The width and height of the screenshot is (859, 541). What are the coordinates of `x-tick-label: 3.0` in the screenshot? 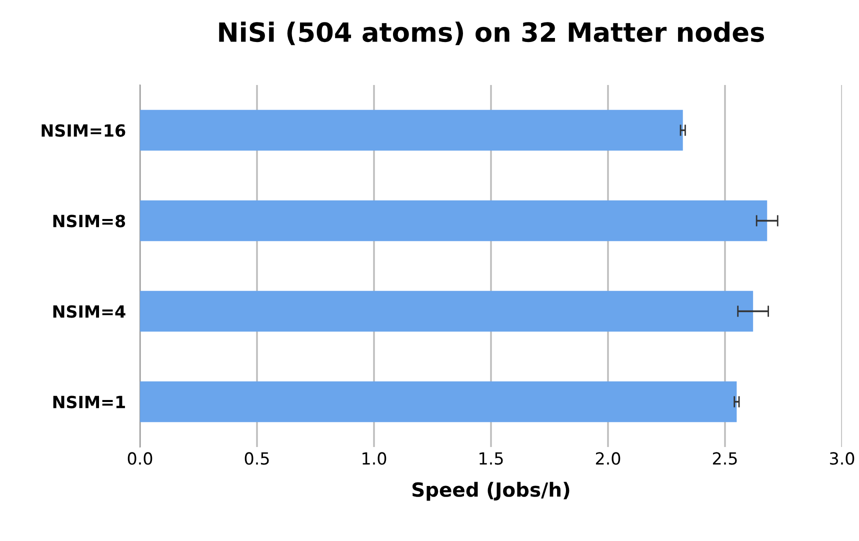 It's located at (842, 458).